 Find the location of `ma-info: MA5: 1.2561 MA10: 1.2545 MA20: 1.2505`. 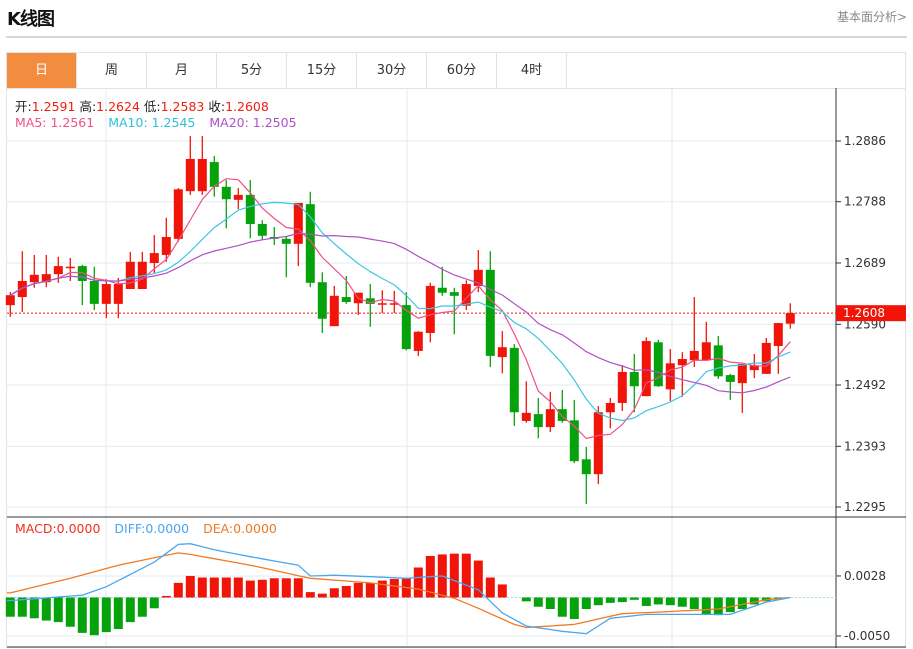

ma-info: MA5: 1.2561 MA10: 1.2545 MA20: 1.2505 is located at coordinates (156, 122).